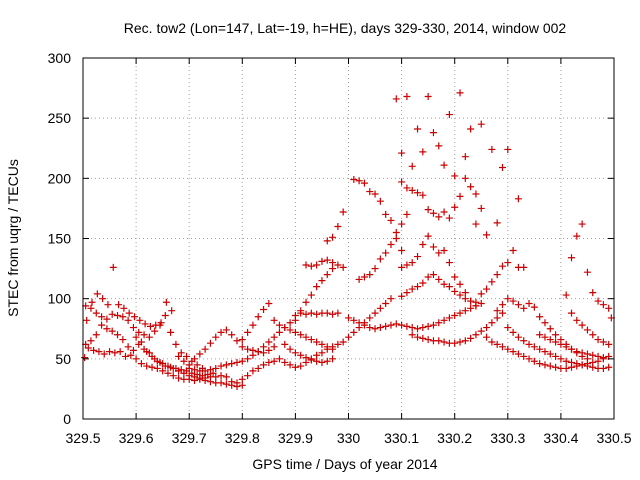 This screenshot has width=640, height=480. I want to click on x-tick-label: 330.3, so click(507, 438).